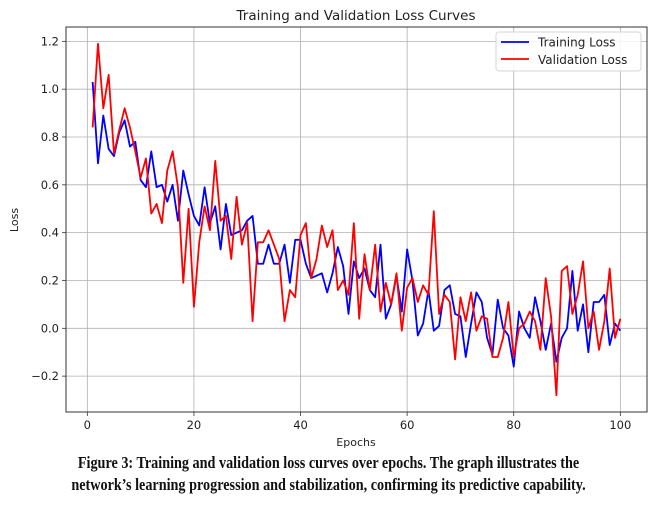  What do you see at coordinates (50, 280) in the screenshot?
I see `y-tick-label: 0.2` at bounding box center [50, 280].